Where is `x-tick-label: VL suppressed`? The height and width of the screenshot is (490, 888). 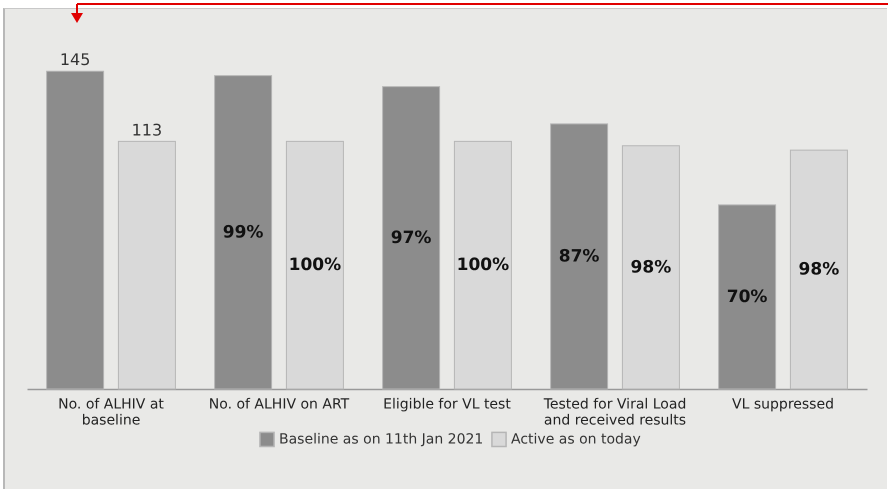
x-tick-label: VL suppressed is located at coordinates (783, 404).